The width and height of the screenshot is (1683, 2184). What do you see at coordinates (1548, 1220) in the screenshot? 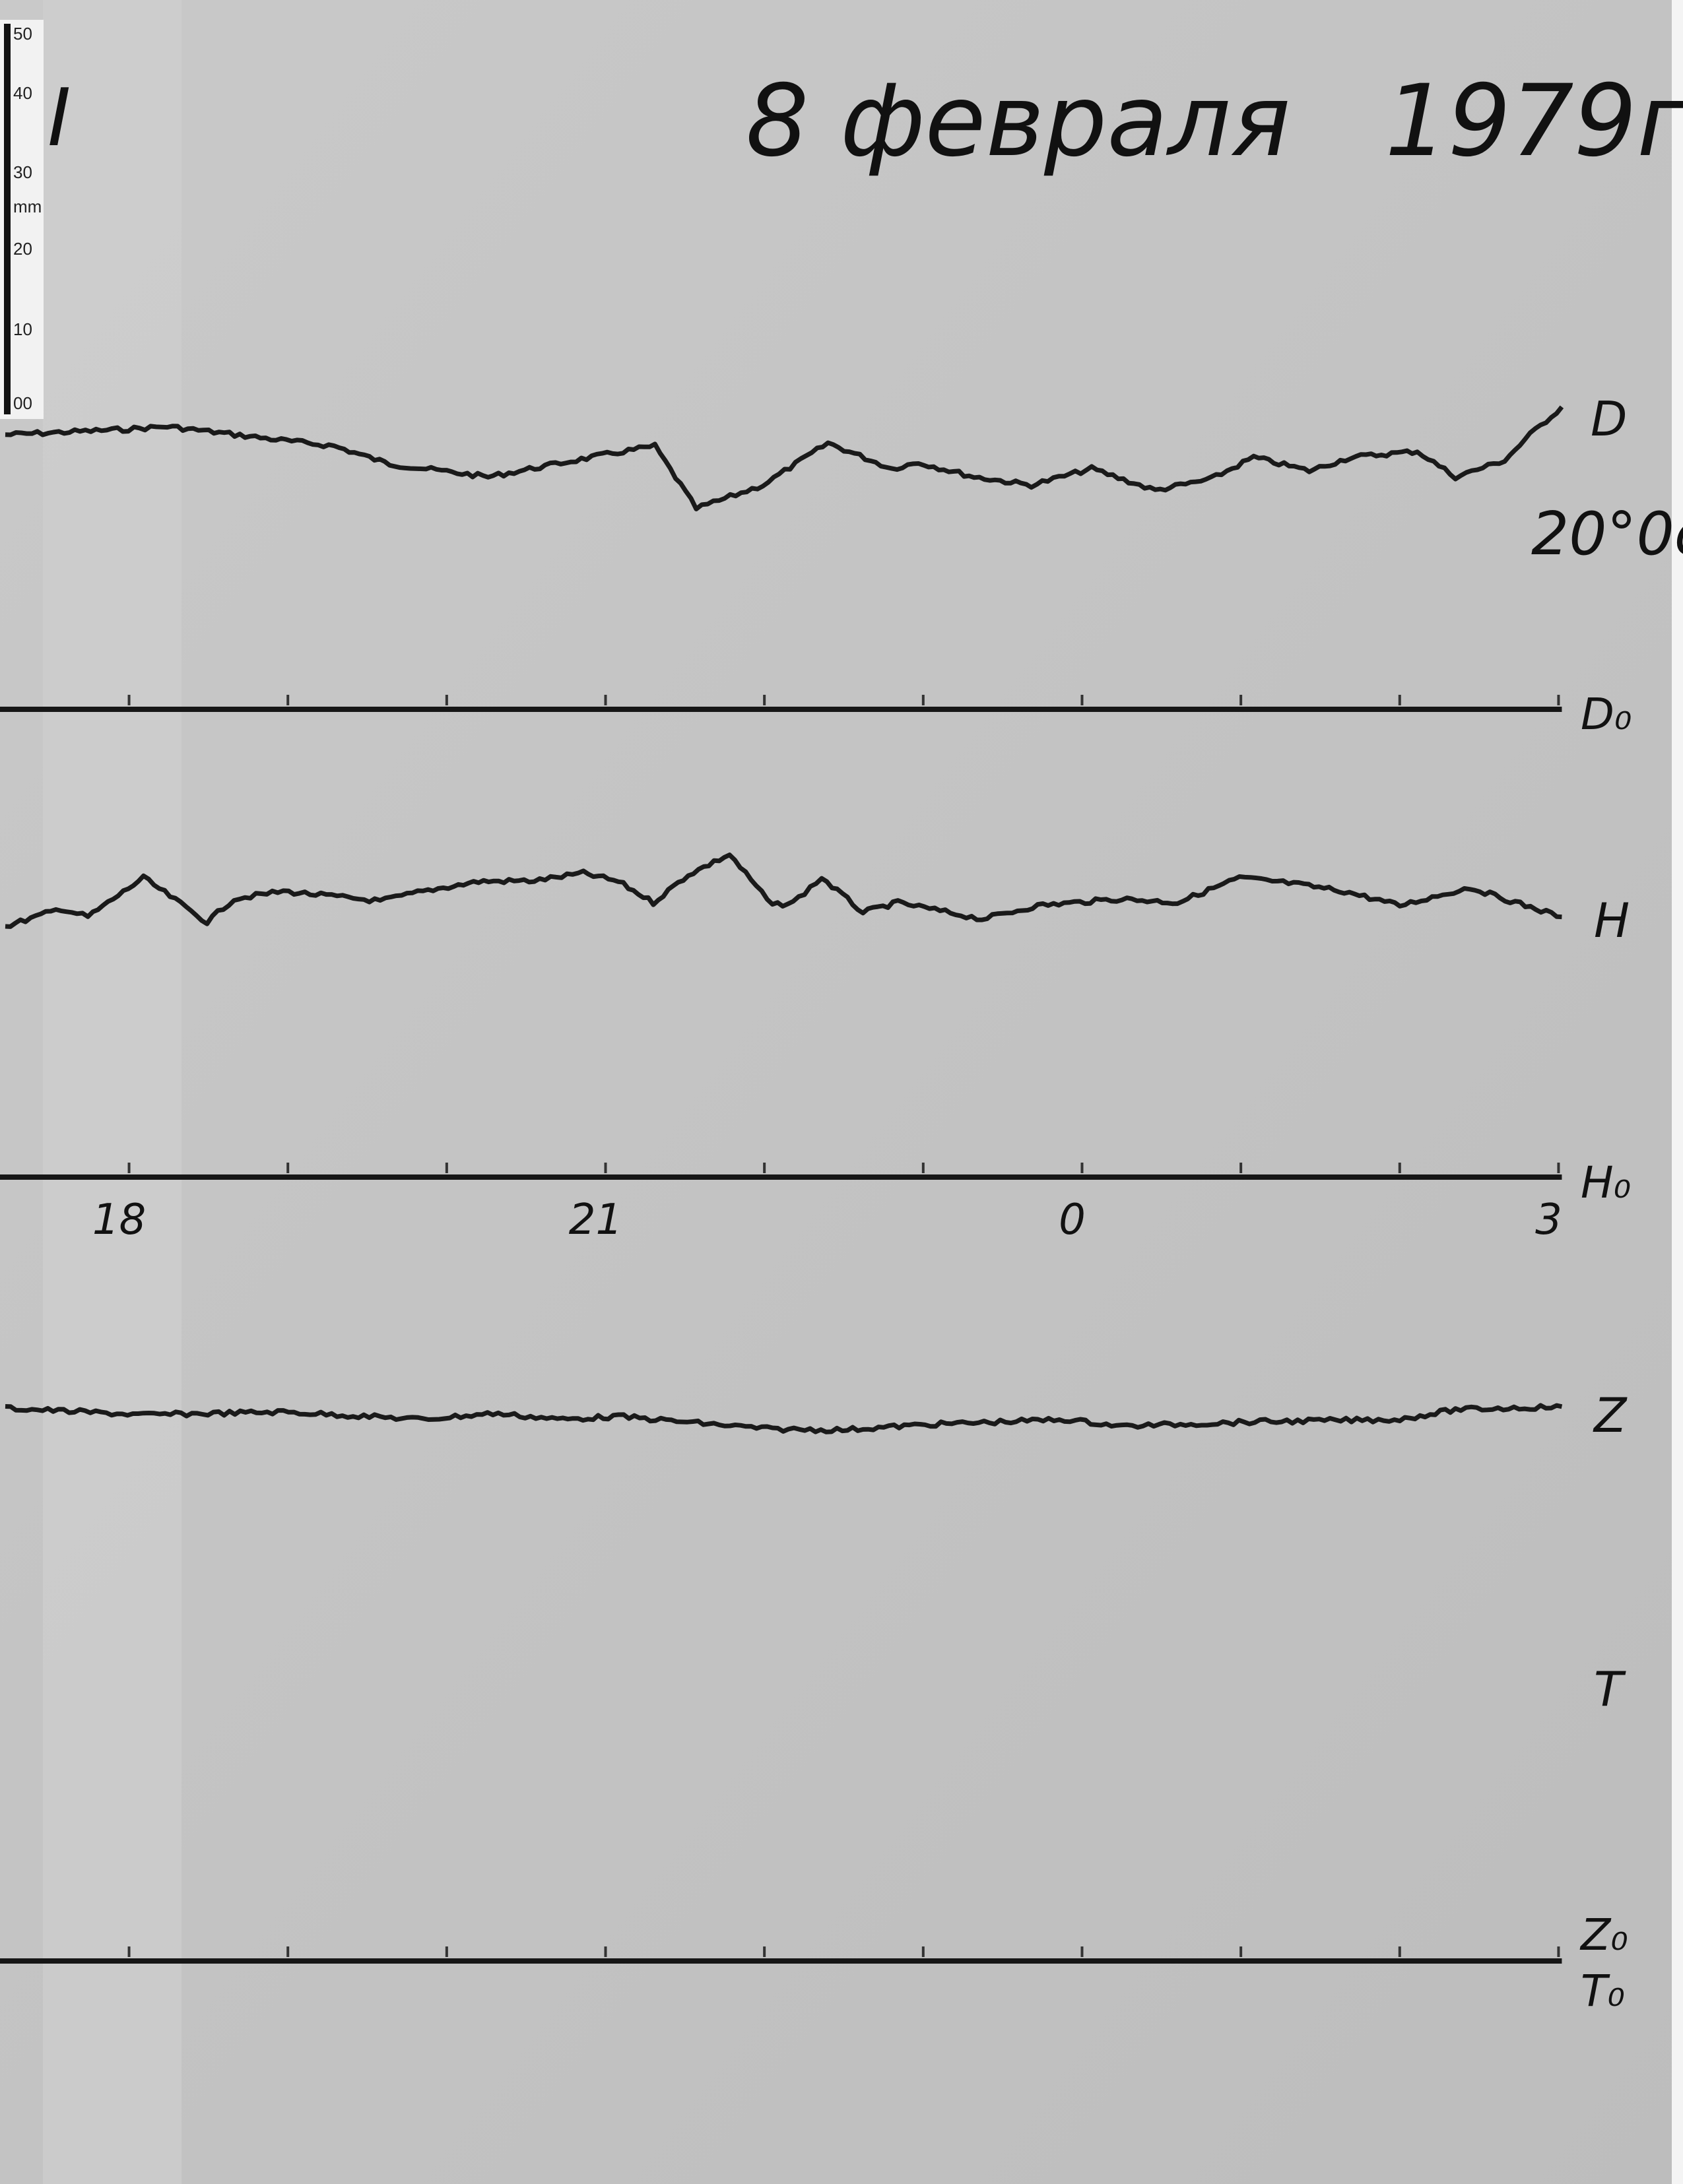
I see `hour-tick-label: 3` at bounding box center [1548, 1220].